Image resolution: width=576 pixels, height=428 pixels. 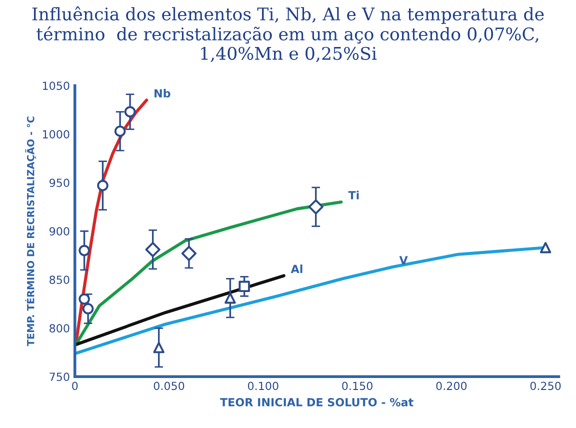 What do you see at coordinates (296, 268) in the screenshot?
I see `annotation: Al` at bounding box center [296, 268].